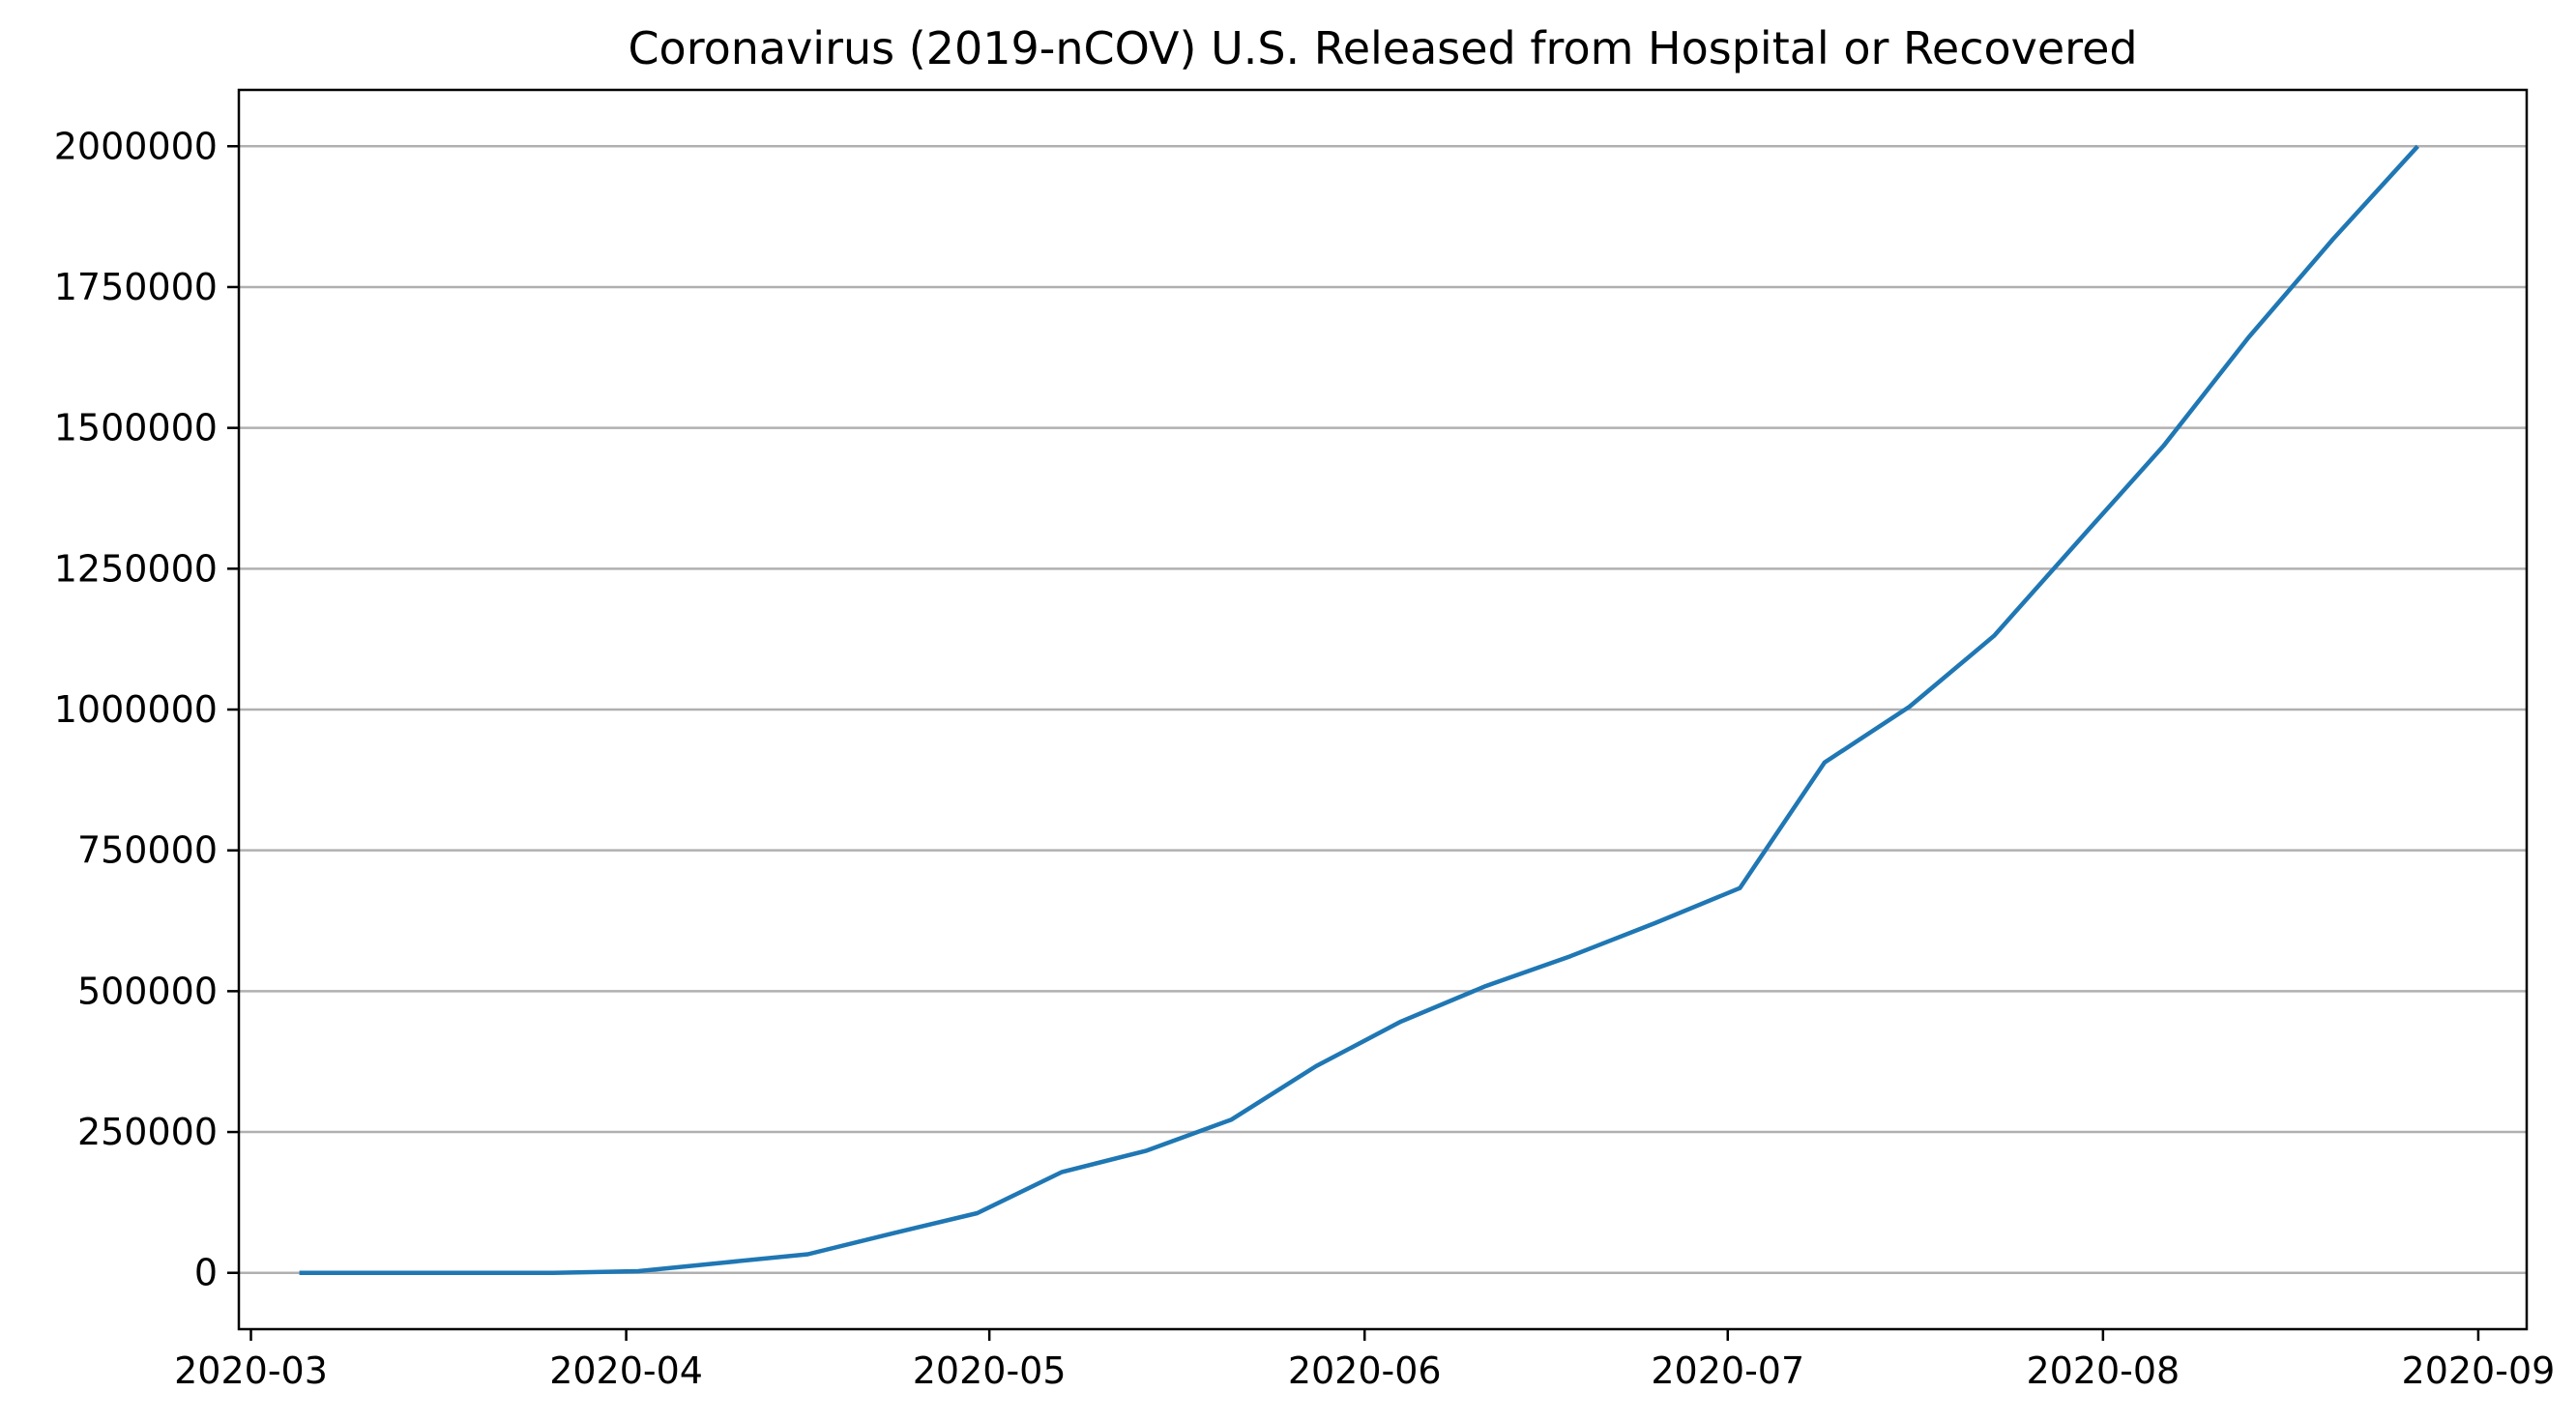 The height and width of the screenshot is (1421, 2576). Describe the element at coordinates (990, 1371) in the screenshot. I see `x-tick-label: 2020-05` at that location.